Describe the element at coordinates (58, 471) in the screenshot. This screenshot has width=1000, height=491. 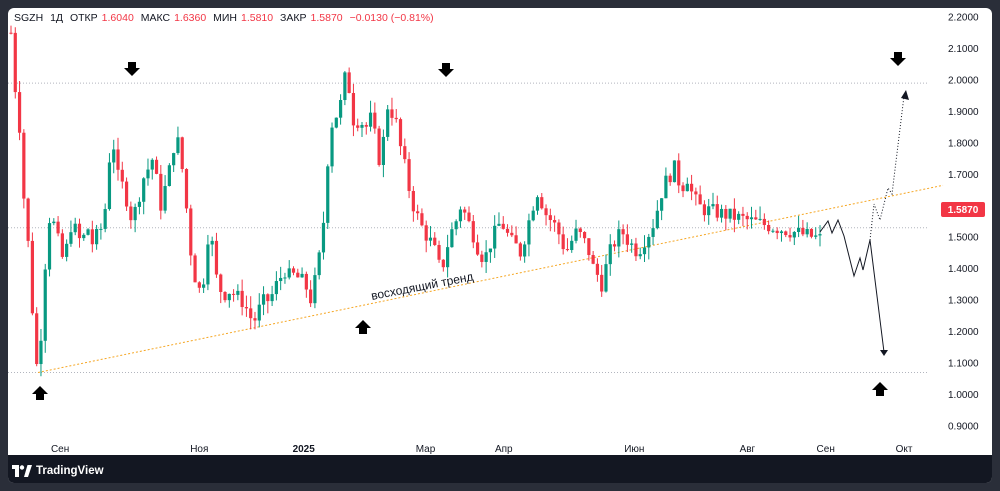
I see `tradingview-logo: TradingView` at that location.